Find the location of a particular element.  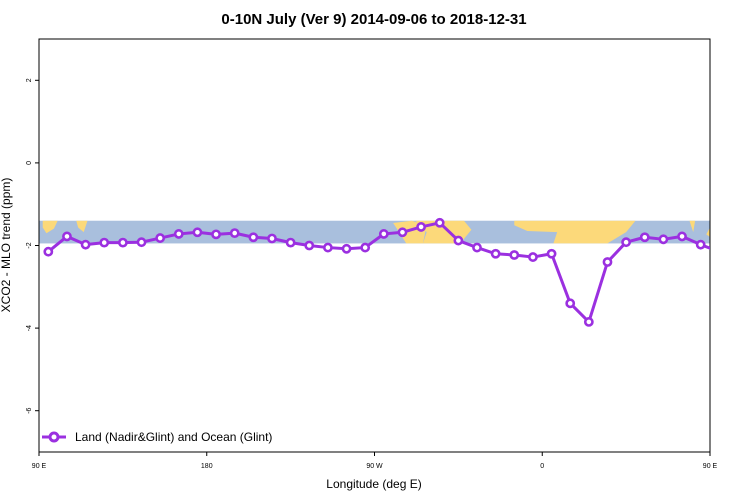

x-axis-label: Longitude (deg E) is located at coordinates (373, 484).